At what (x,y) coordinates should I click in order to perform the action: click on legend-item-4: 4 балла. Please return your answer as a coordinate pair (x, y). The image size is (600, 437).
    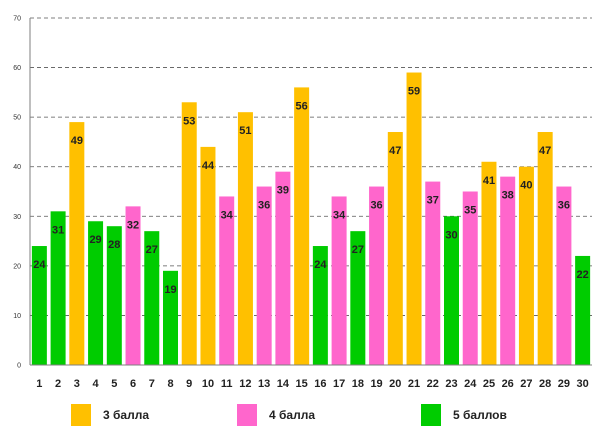
    Looking at the image, I should click on (276, 415).